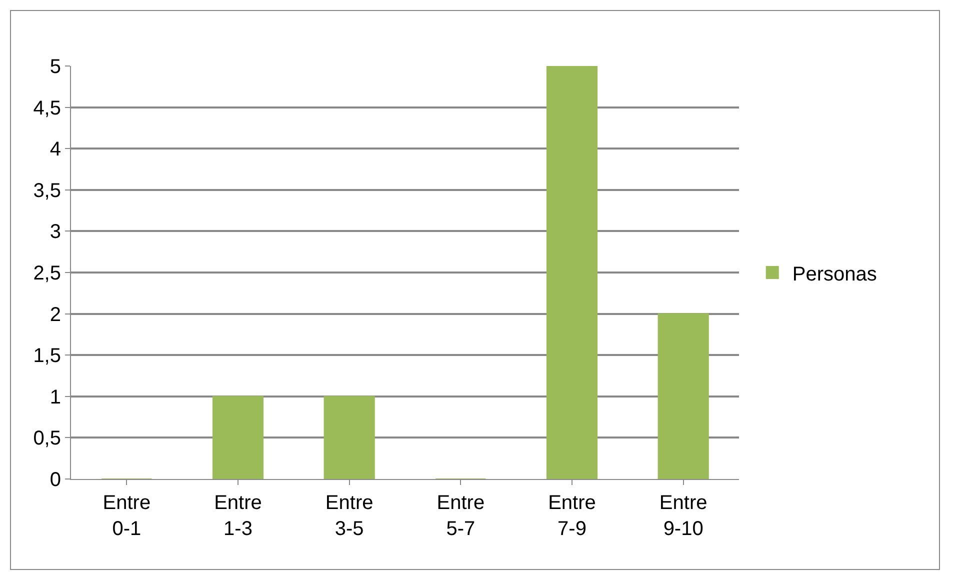 The height and width of the screenshot is (578, 955). What do you see at coordinates (834, 274) in the screenshot?
I see `legend-label: Personas` at bounding box center [834, 274].